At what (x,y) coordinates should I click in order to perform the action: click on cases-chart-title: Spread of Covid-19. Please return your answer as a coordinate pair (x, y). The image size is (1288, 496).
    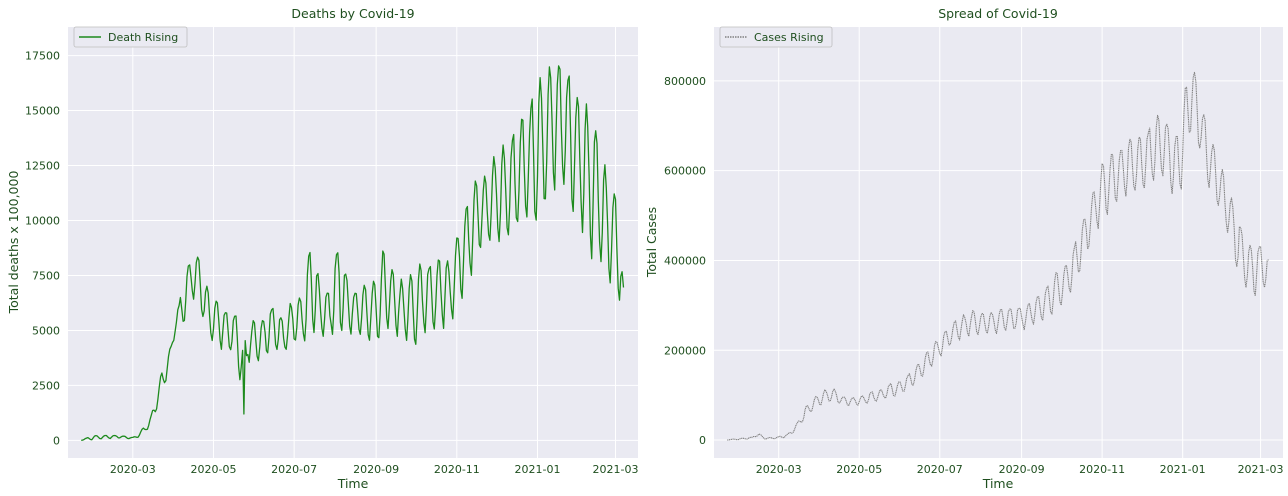
    Looking at the image, I should click on (998, 13).